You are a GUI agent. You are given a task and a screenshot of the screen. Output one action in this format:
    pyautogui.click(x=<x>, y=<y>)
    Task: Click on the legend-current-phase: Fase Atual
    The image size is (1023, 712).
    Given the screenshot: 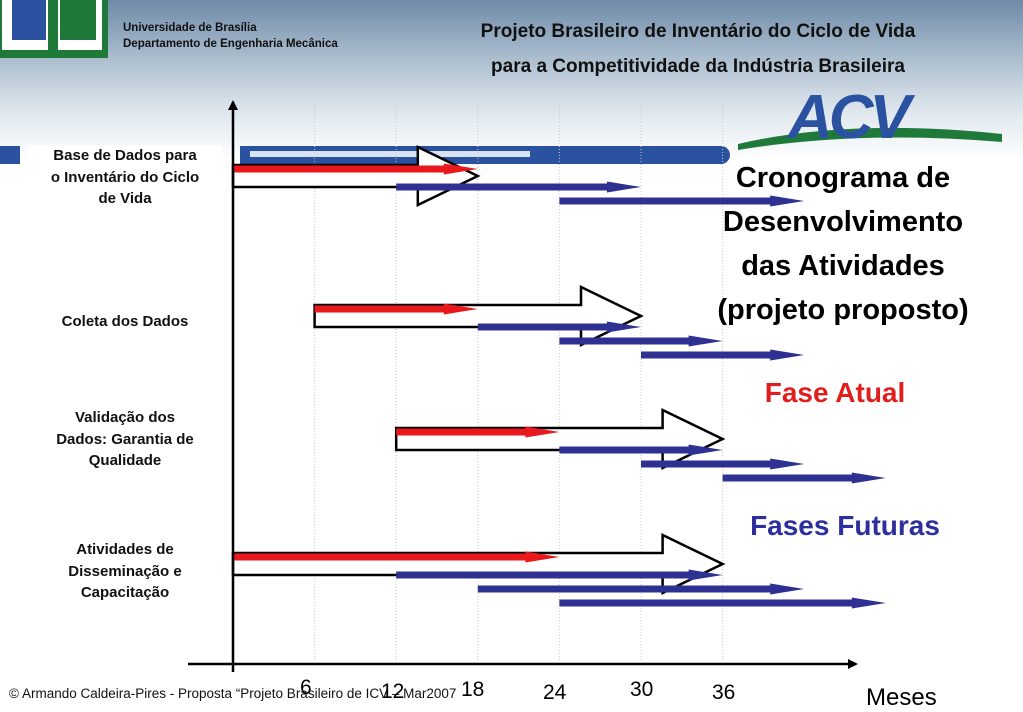 What is the action you would take?
    pyautogui.click(x=835, y=392)
    